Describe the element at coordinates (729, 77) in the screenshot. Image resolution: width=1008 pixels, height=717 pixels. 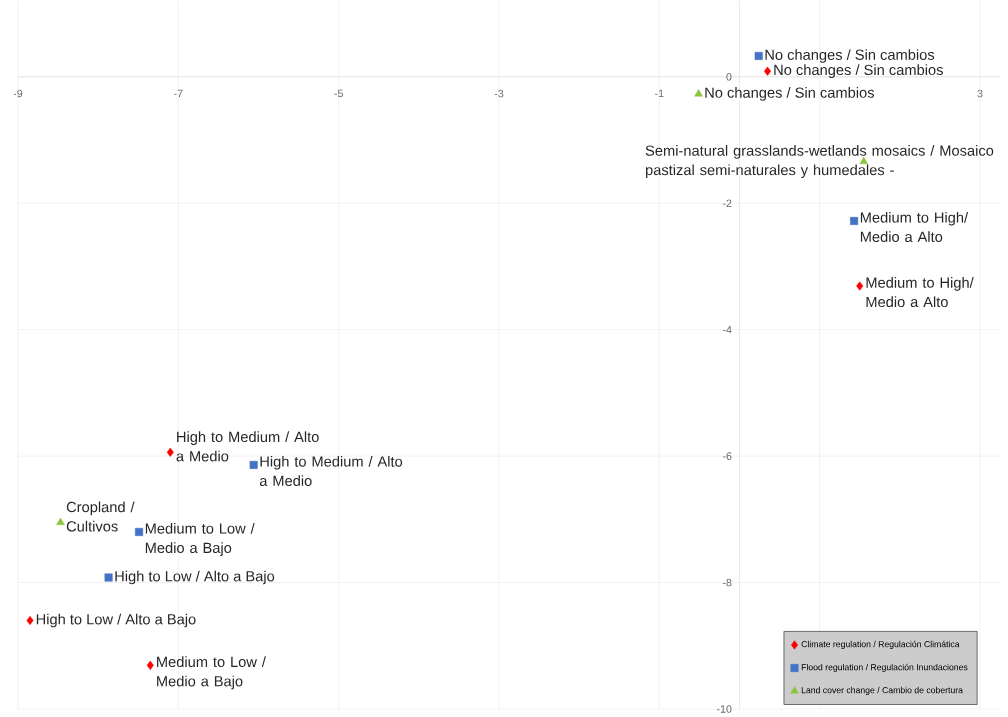
I see `y-tick-label: 0` at that location.